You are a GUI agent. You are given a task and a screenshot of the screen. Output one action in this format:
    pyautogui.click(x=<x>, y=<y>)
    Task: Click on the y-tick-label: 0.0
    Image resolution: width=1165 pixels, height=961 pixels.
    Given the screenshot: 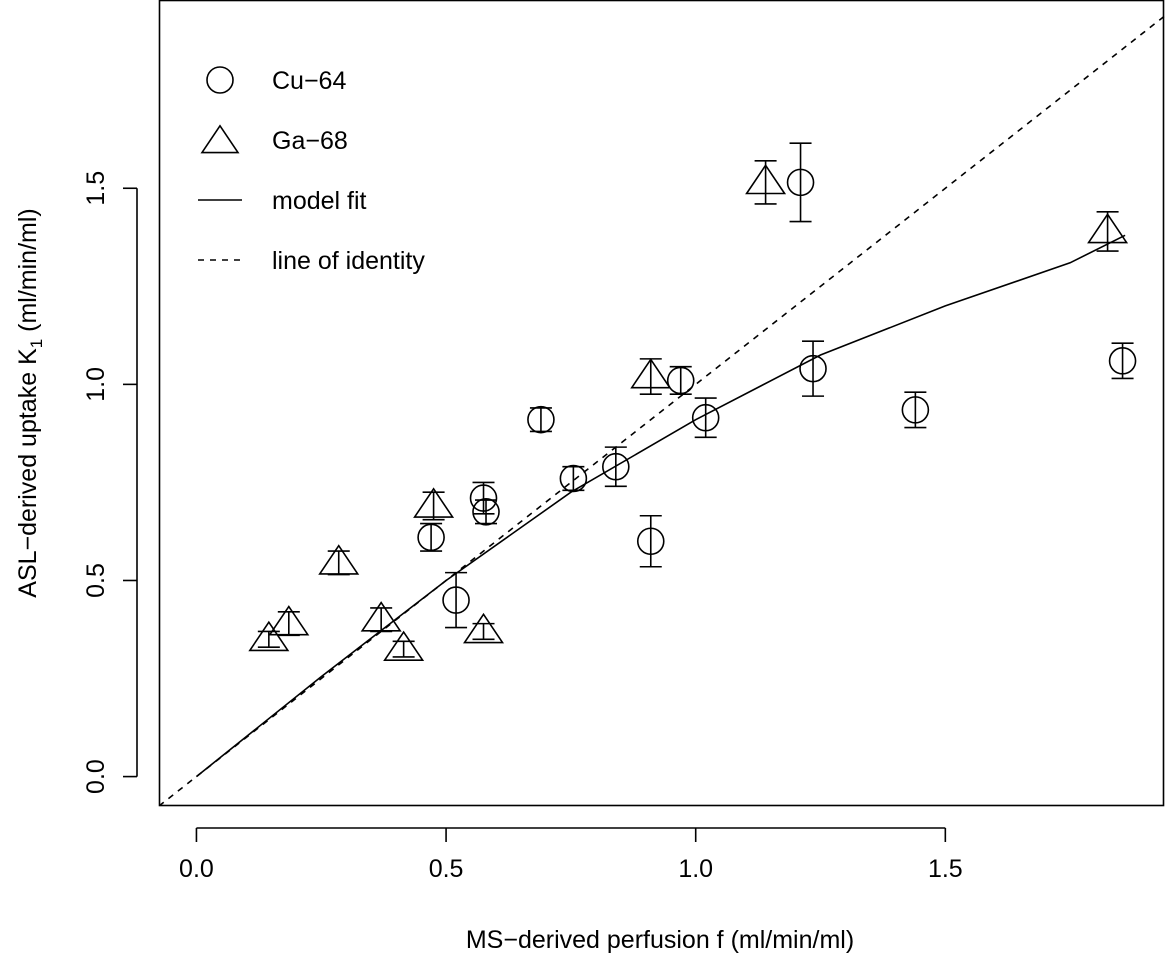 What is the action you would take?
    pyautogui.click(x=96, y=776)
    